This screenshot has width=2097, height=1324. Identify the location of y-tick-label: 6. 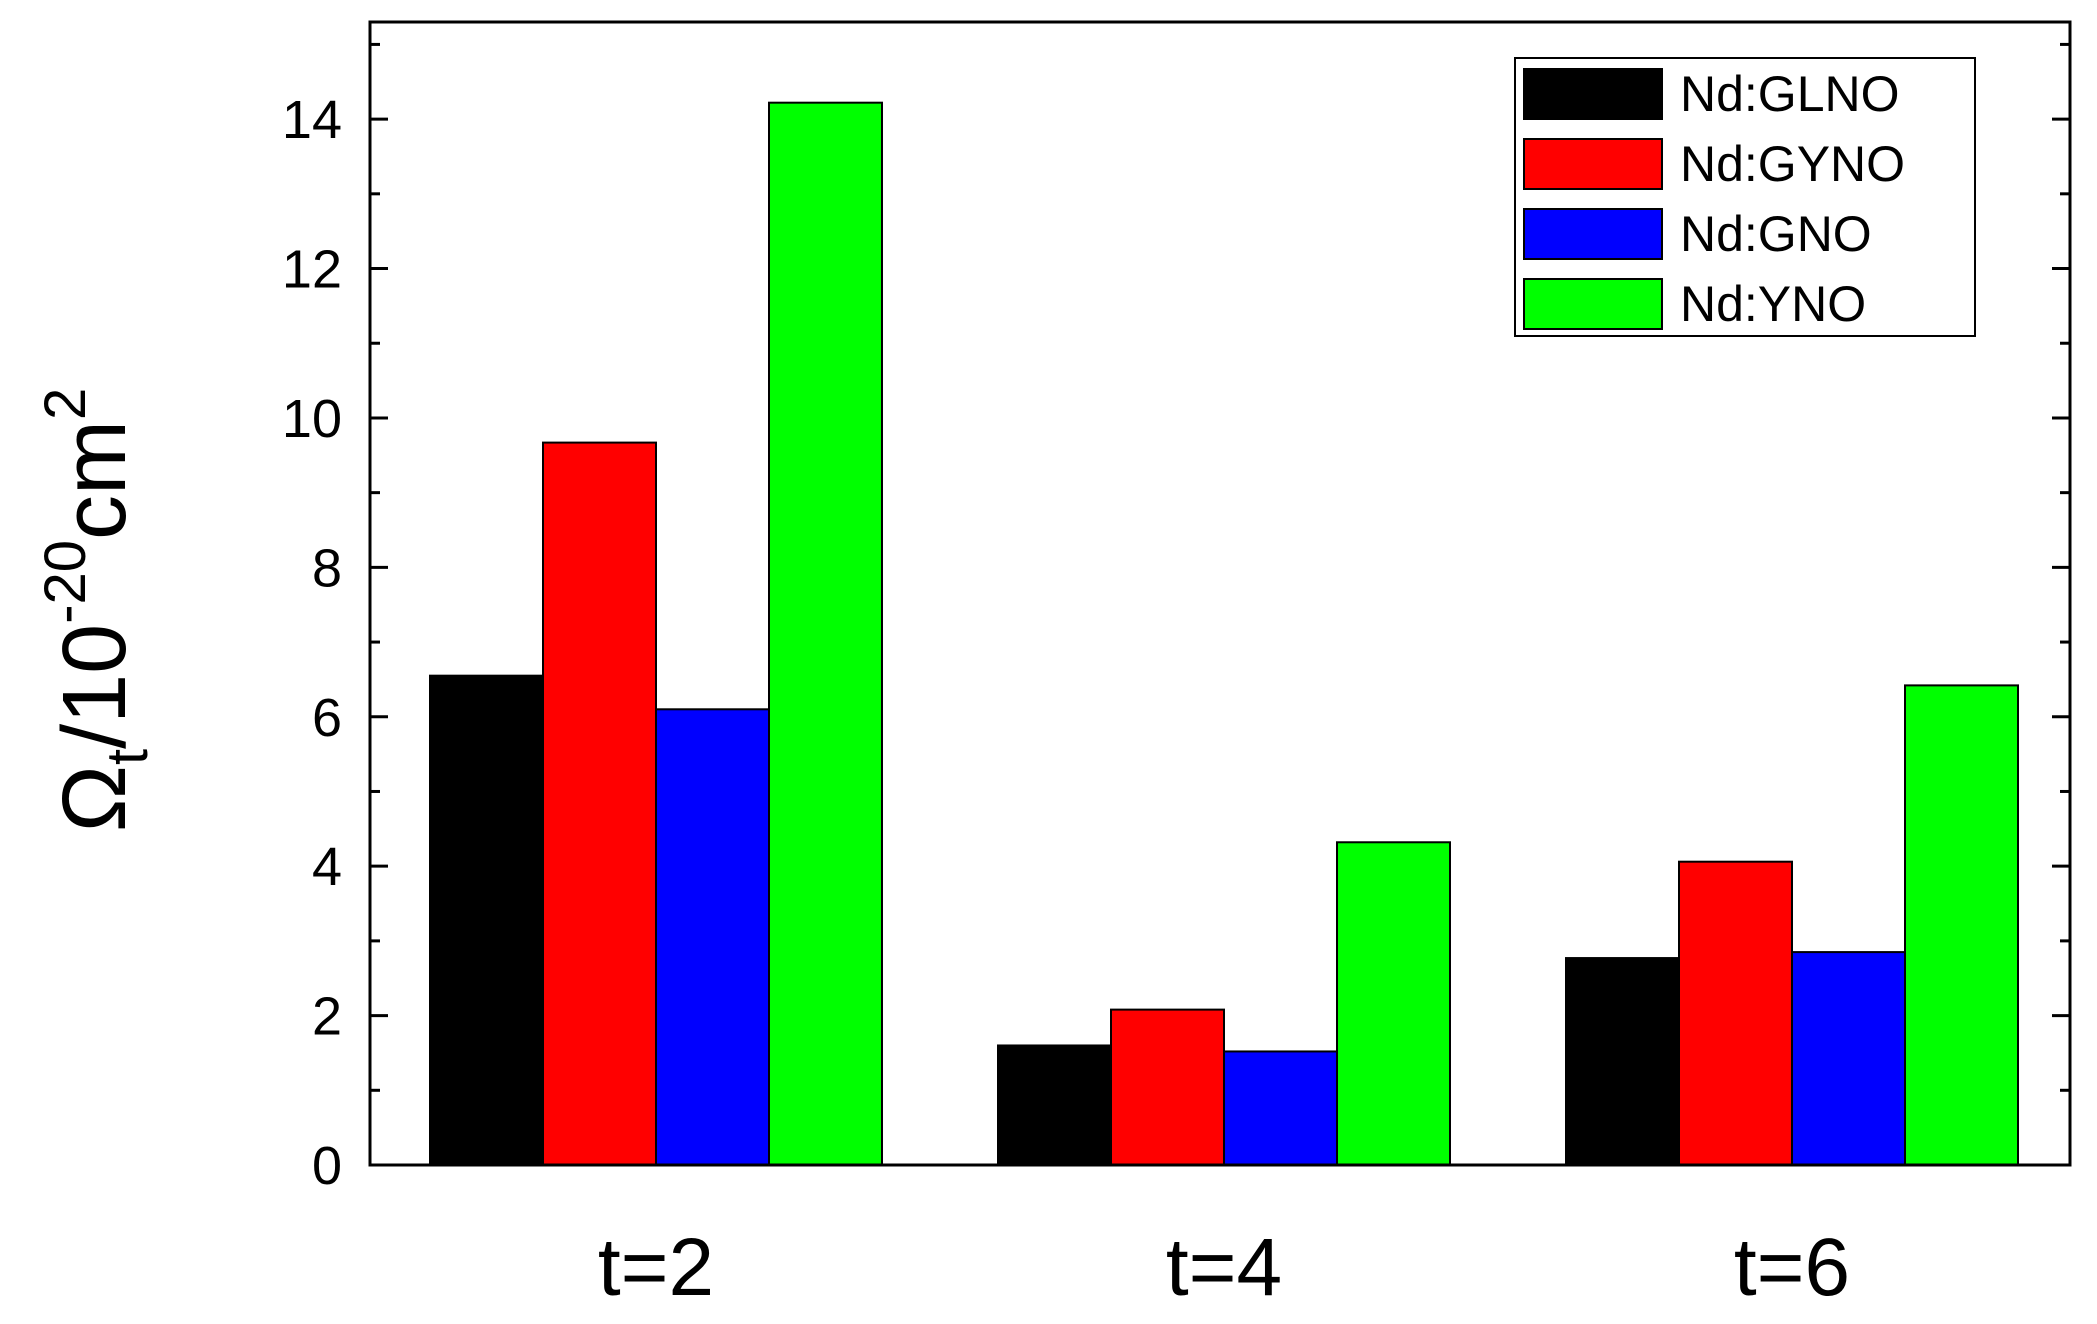
(327, 718).